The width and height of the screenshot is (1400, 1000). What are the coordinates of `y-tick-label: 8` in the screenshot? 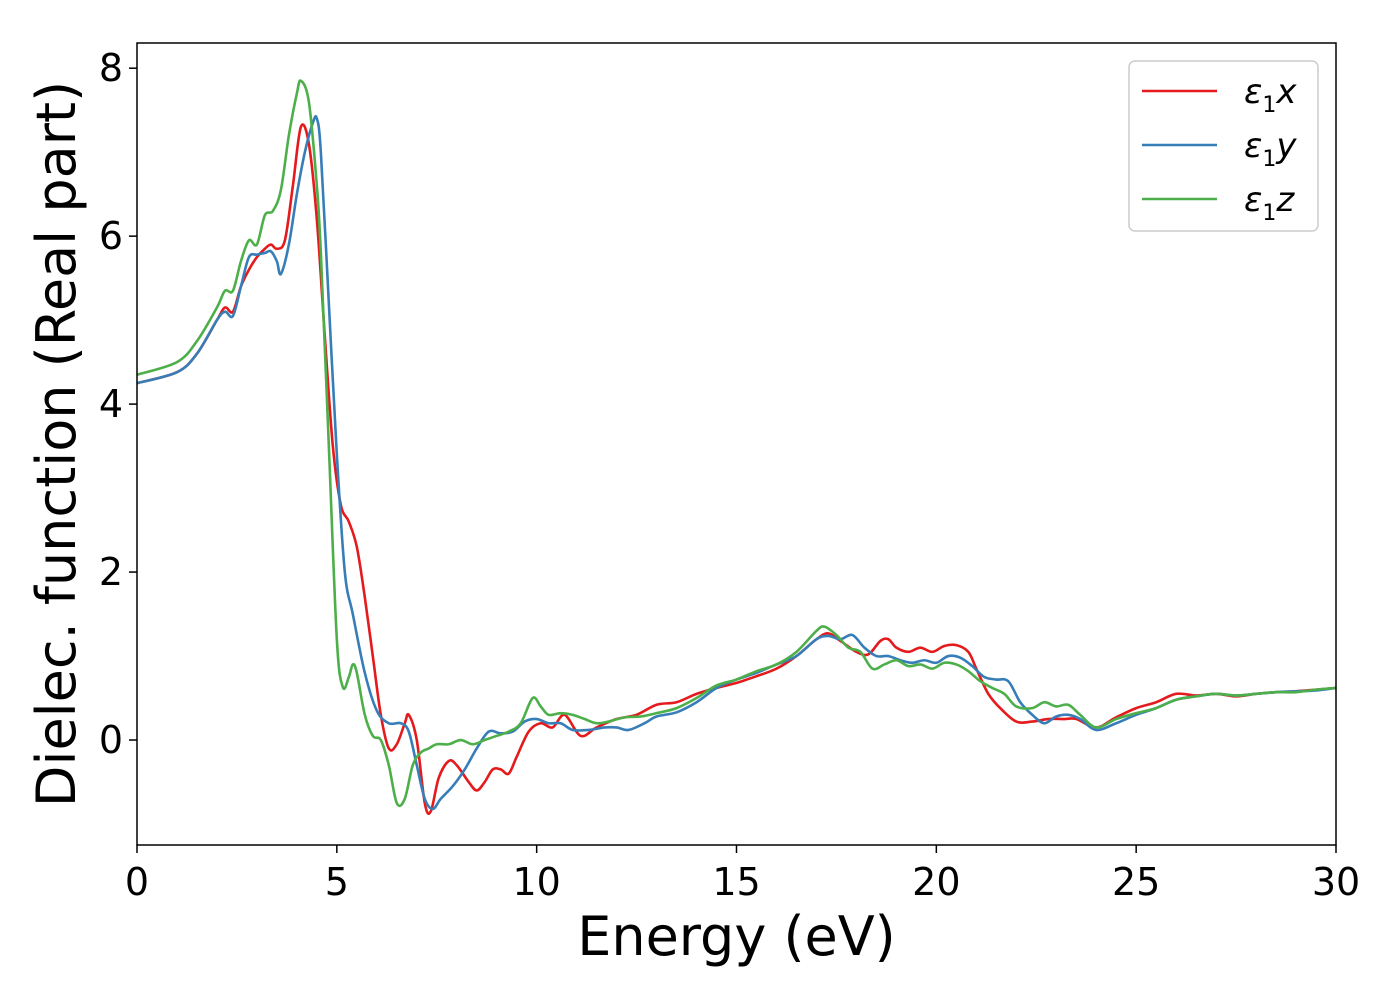 It's located at (111, 68).